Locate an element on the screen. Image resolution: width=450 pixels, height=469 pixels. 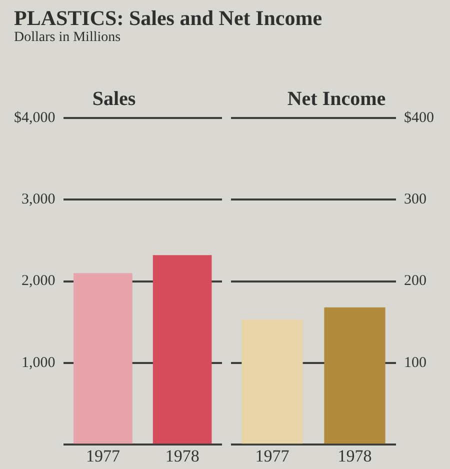
chart-title: Net Income is located at coordinates (336, 99).